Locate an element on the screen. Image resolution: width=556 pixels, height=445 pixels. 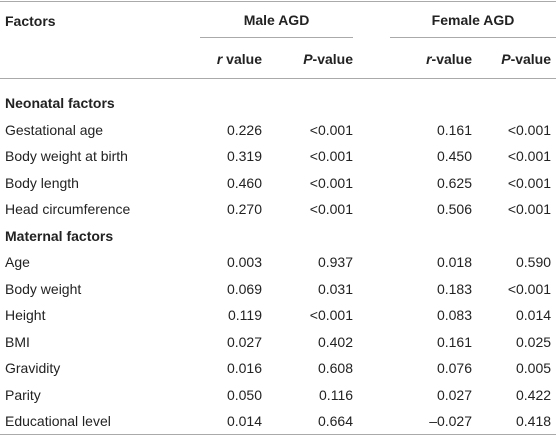
factor-name: Educational level is located at coordinates (58, 421).